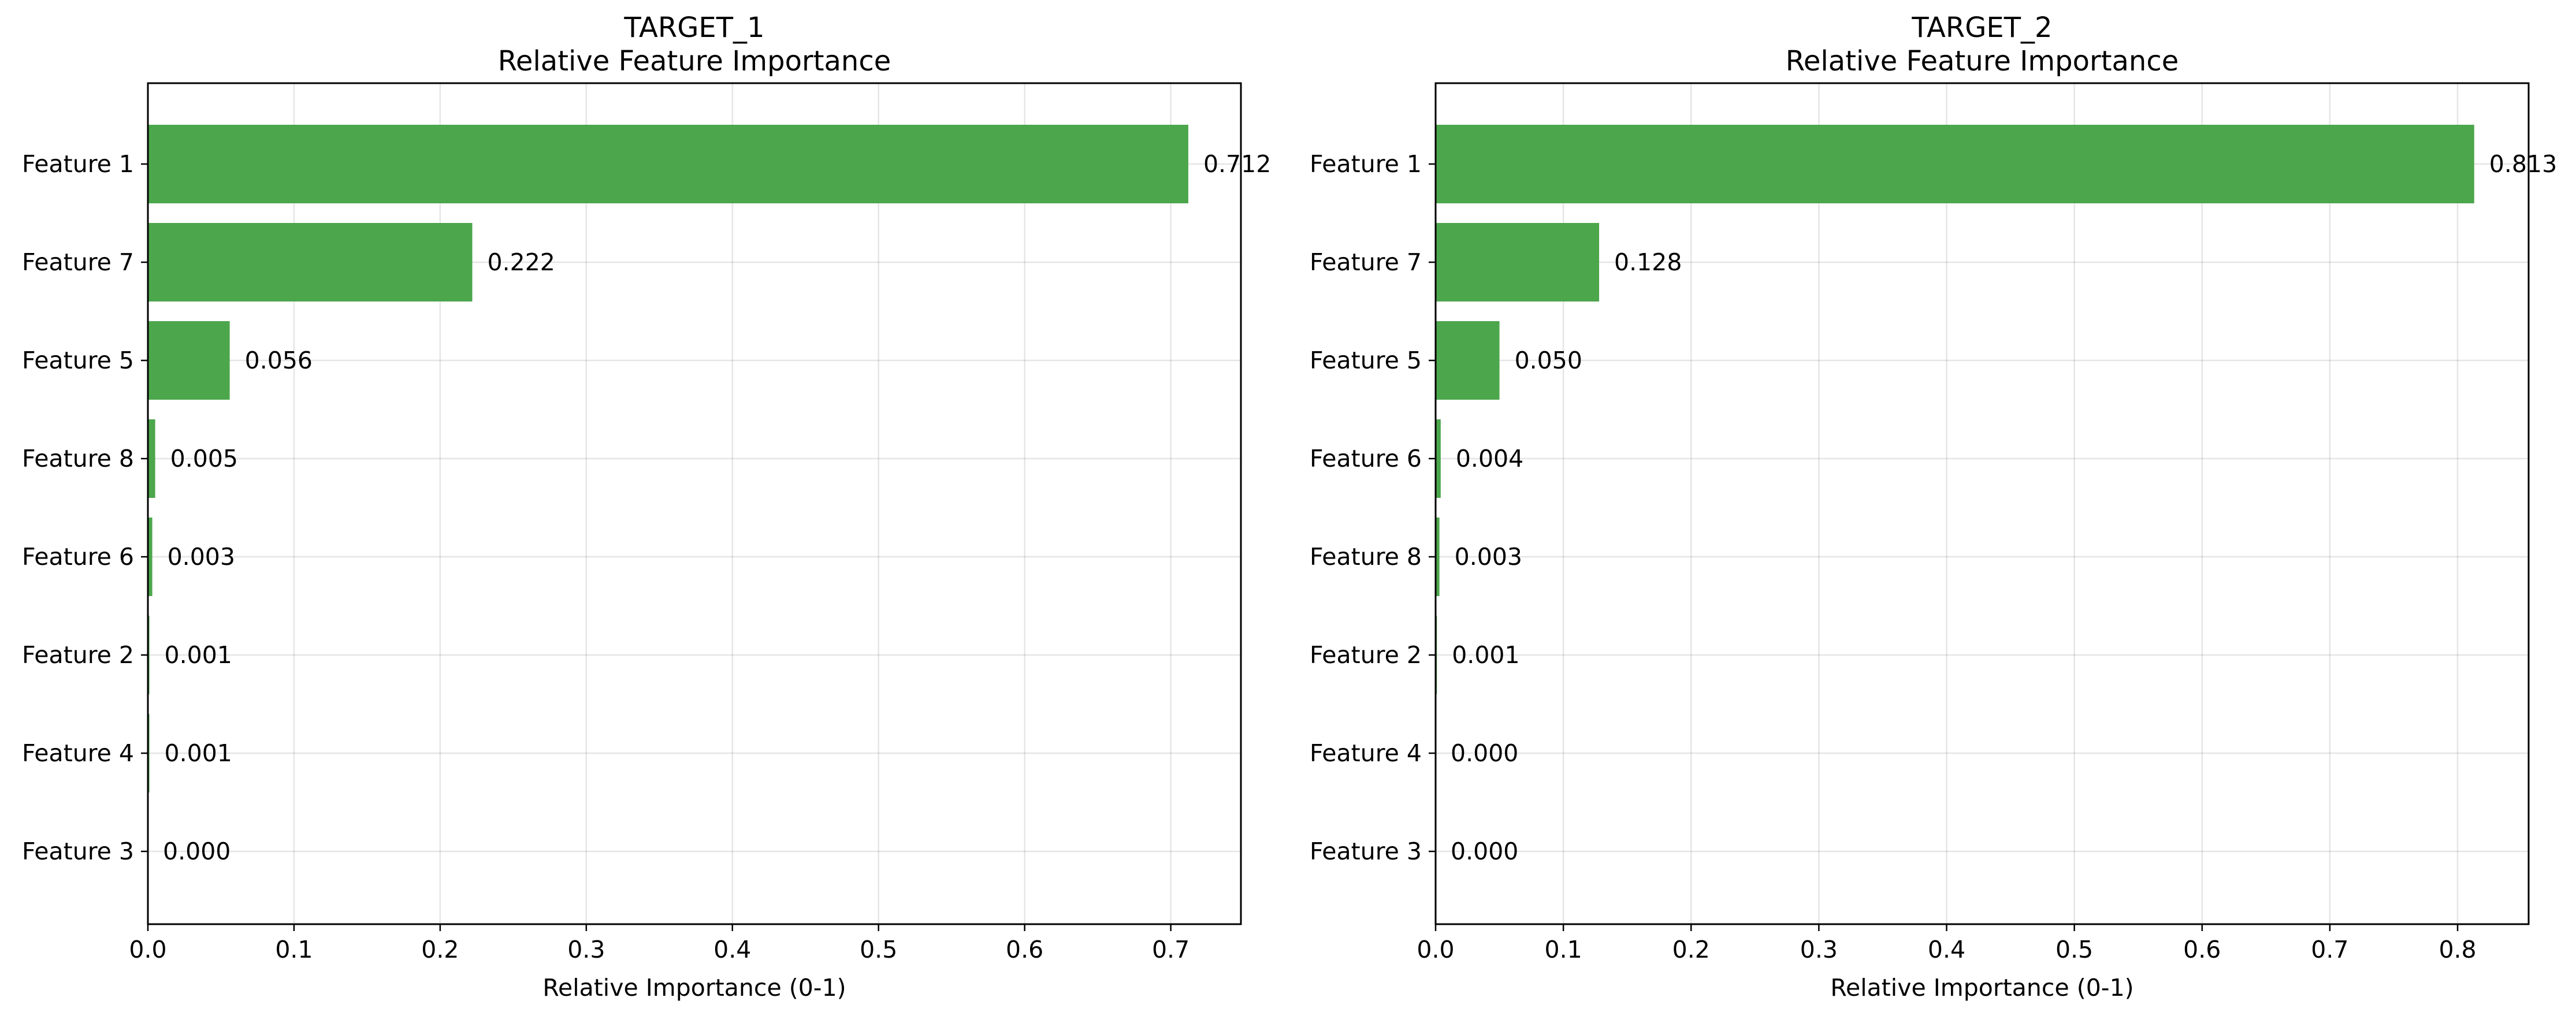  I want to click on x-axis: 0.0 0.1 0.2 0.3 0.4 0.5 0.6 0.7, so click(659, 944).